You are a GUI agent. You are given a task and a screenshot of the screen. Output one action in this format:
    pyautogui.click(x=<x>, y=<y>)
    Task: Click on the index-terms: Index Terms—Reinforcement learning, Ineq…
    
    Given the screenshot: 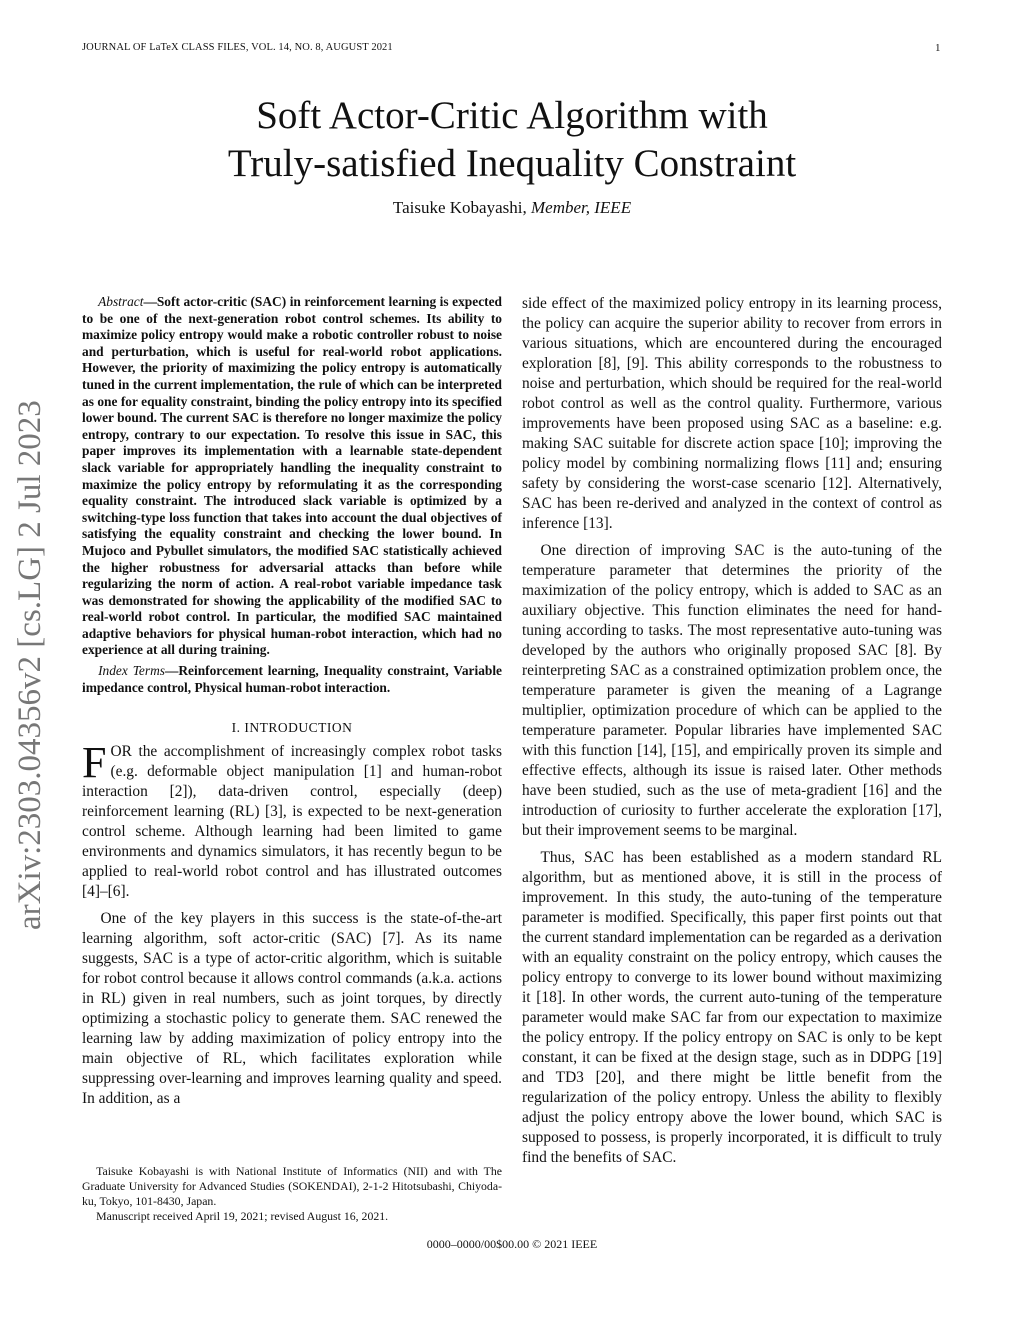 What is the action you would take?
    pyautogui.click(x=292, y=679)
    